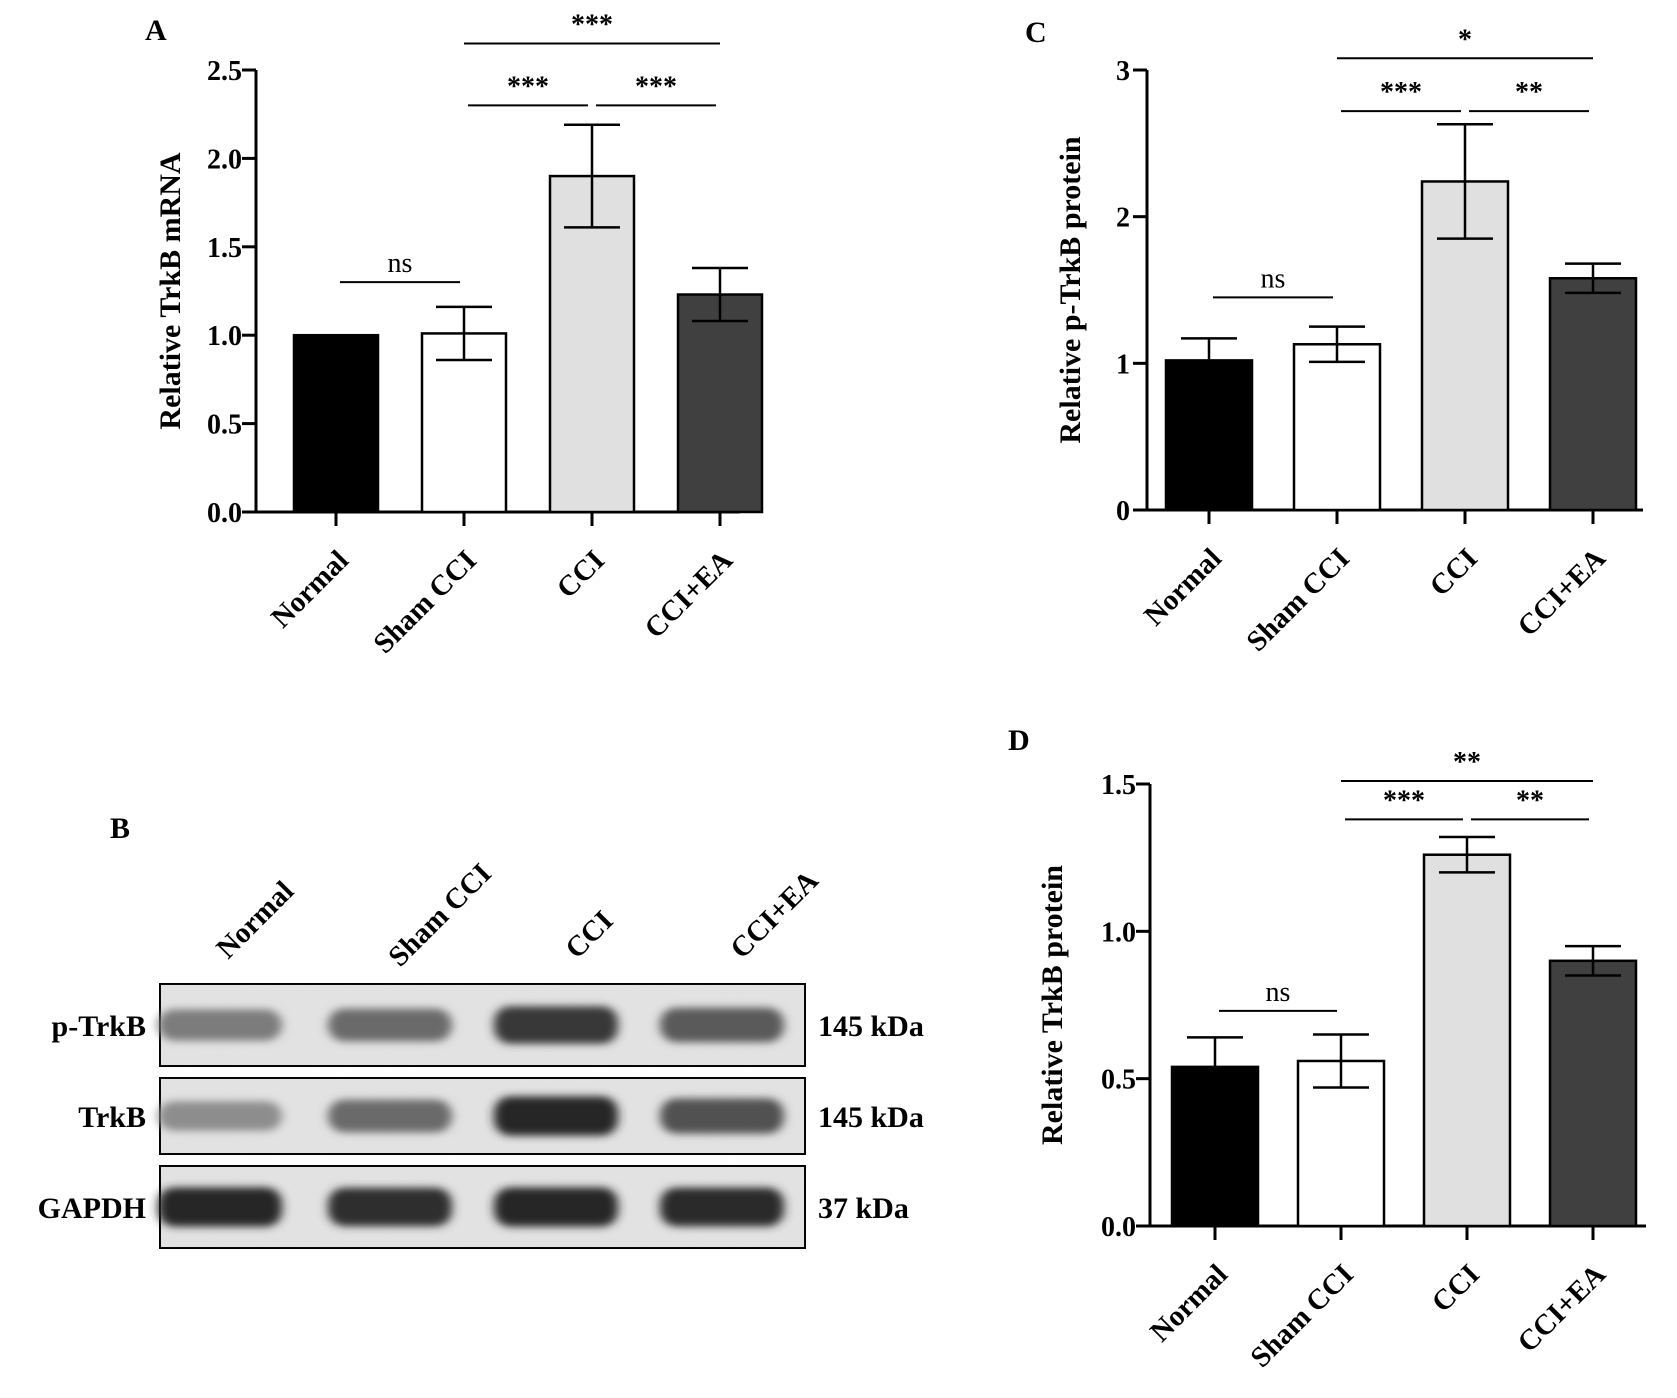 This screenshot has height=1398, width=1677. I want to click on blot-lane-label: Normal, so click(255, 920).